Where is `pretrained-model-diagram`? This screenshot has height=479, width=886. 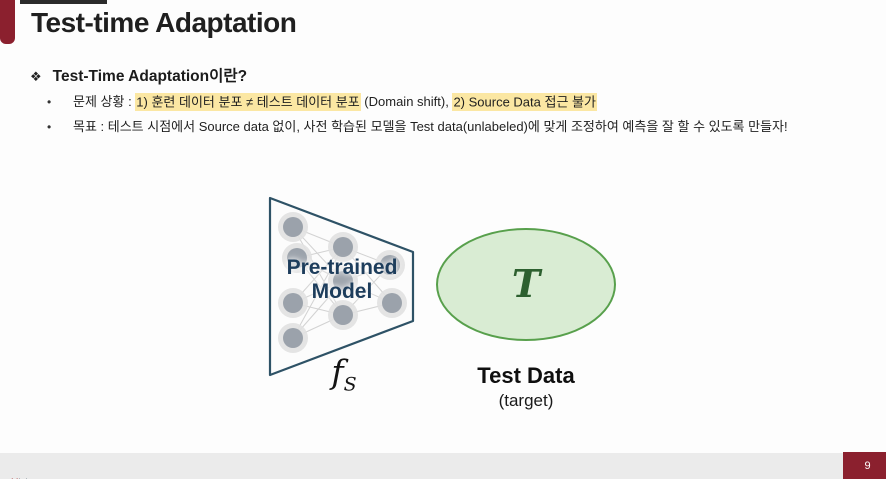 pretrained-model-diagram is located at coordinates (341, 286).